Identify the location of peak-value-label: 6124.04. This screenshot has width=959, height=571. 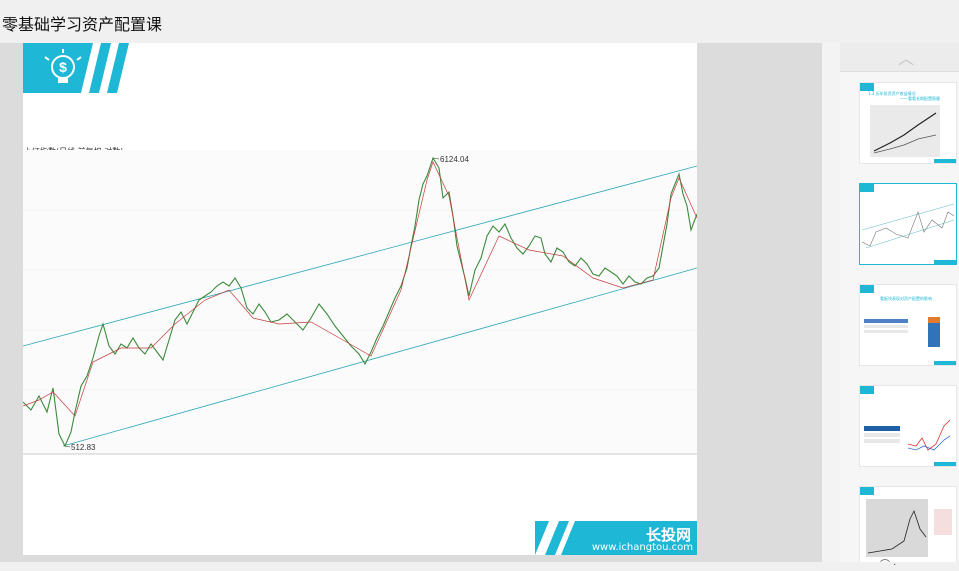
(454, 159).